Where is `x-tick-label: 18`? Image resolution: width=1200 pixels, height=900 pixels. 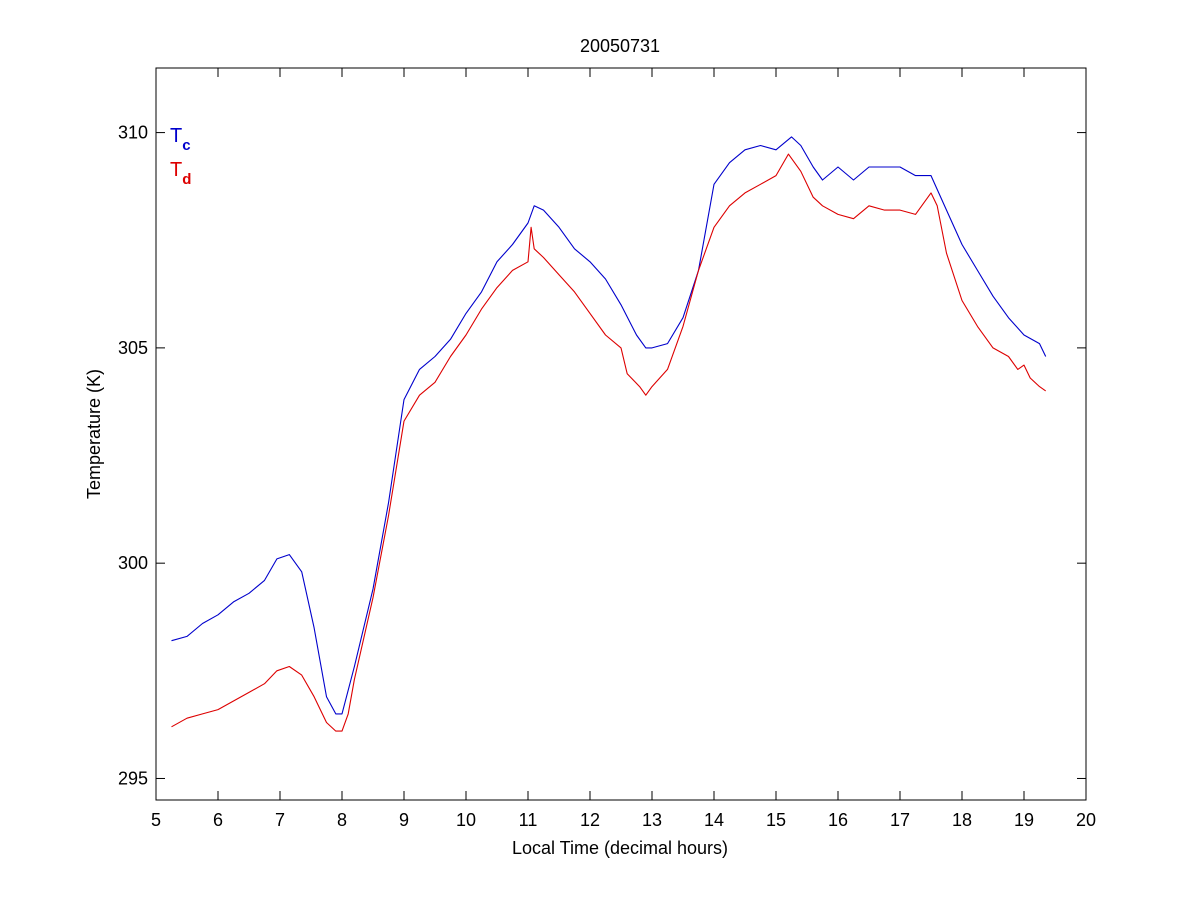 x-tick-label: 18 is located at coordinates (962, 820).